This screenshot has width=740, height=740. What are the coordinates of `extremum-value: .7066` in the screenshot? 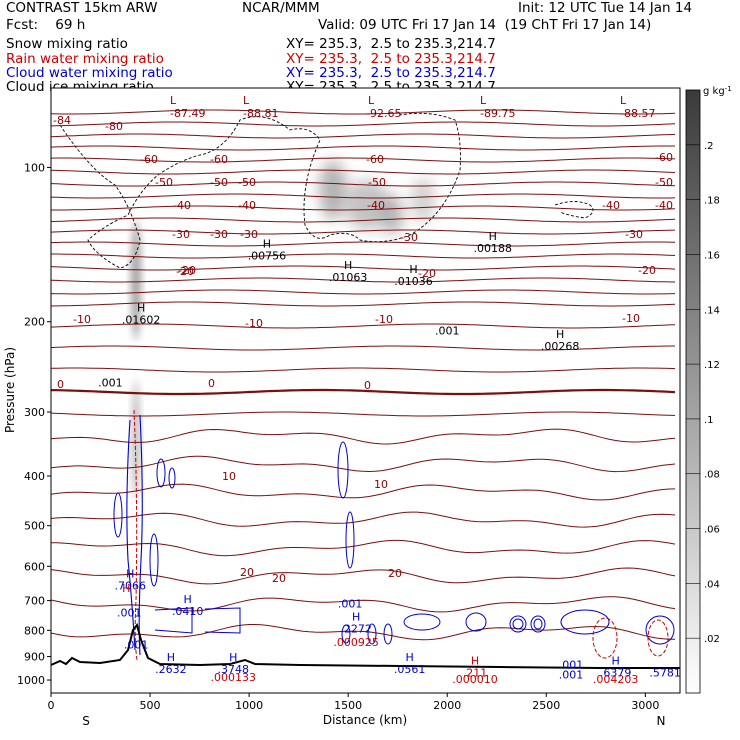 It's located at (130, 586).